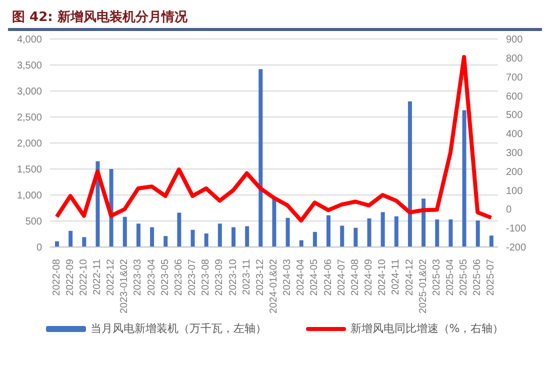 This screenshot has height=380, width=550. Describe the element at coordinates (178, 277) in the screenshot. I see `x-tick-label: 2023-06` at that location.